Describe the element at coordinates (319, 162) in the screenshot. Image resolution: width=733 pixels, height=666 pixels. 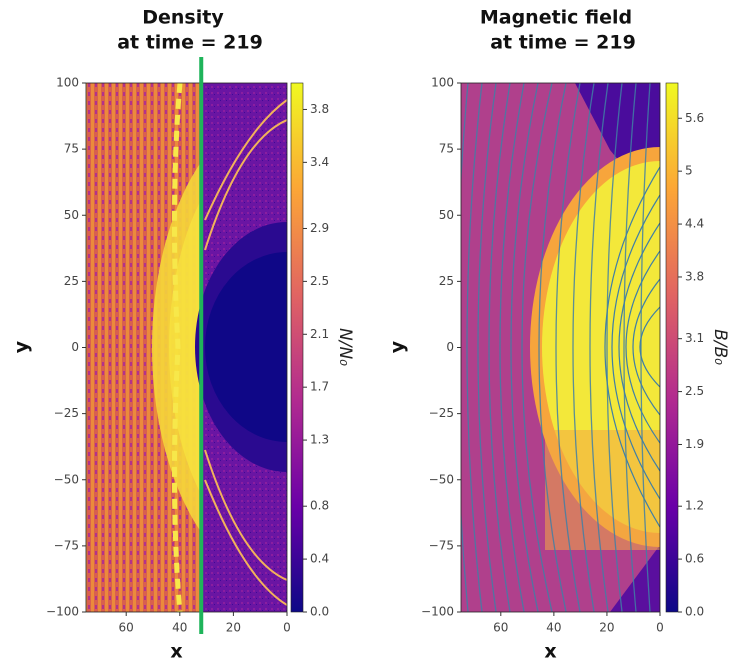
I see `colorbar-tick-label: 3.4` at that location.